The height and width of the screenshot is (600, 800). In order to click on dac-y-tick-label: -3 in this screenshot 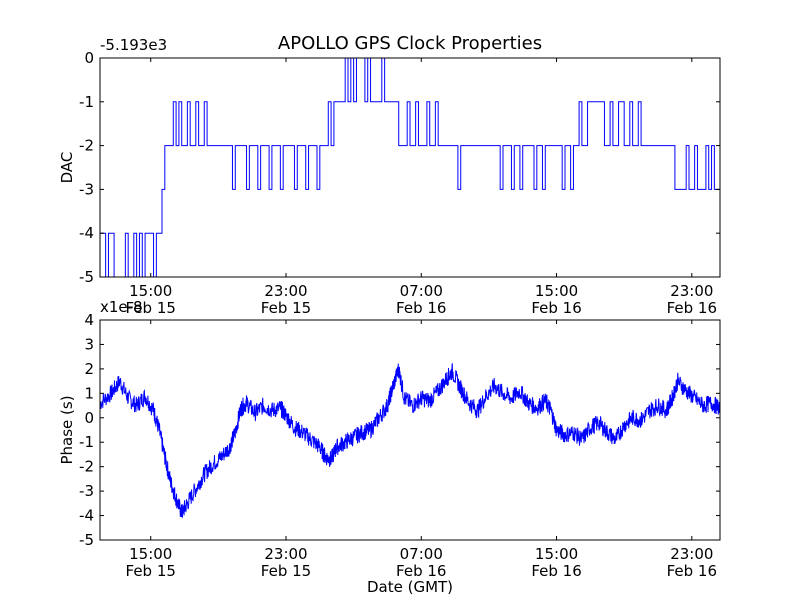, I will do `click(86, 189)`.